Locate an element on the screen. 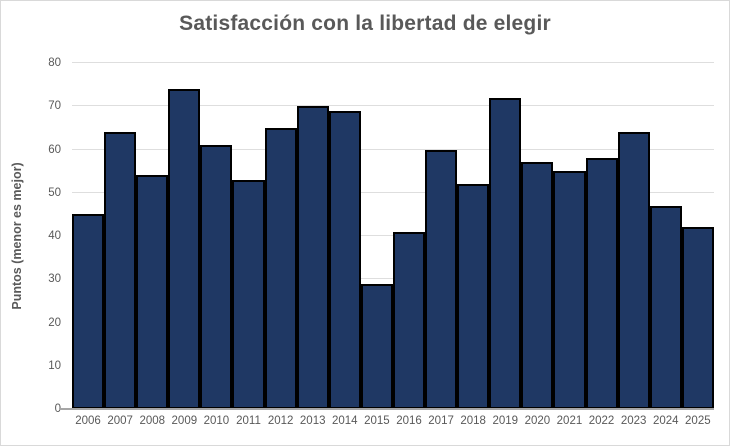 The height and width of the screenshot is (446, 730). y-tick-label-10: 10 is located at coordinates (54, 365).